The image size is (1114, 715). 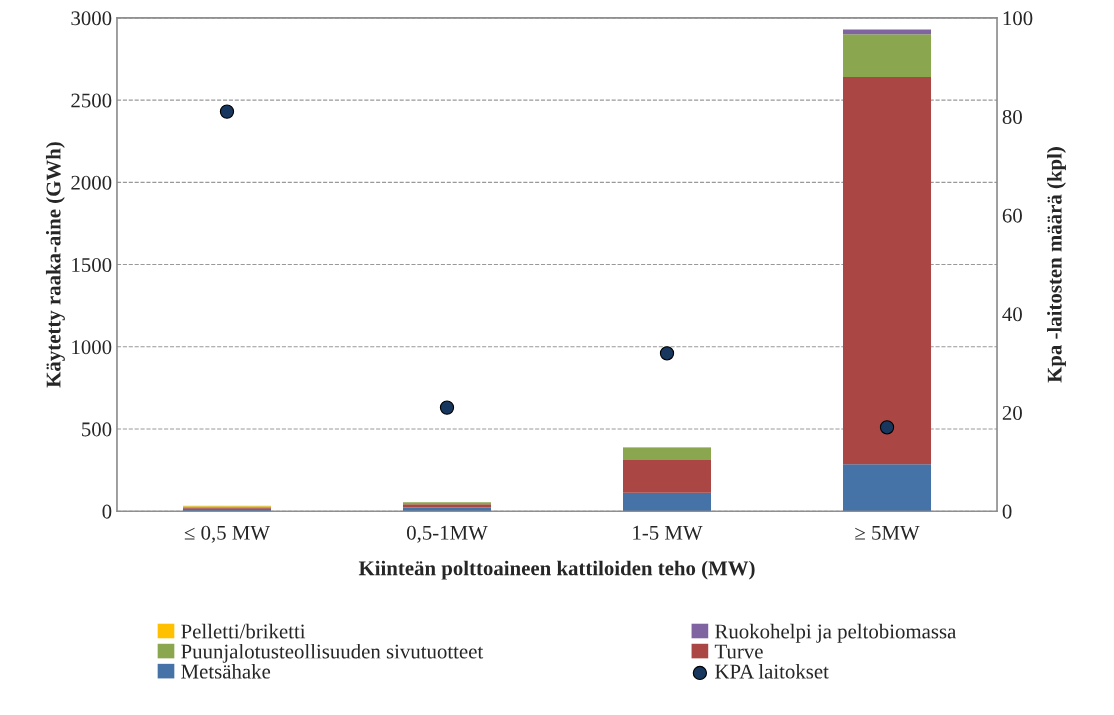 What do you see at coordinates (772, 671) in the screenshot?
I see `legend-label: KPA laitokset` at bounding box center [772, 671].